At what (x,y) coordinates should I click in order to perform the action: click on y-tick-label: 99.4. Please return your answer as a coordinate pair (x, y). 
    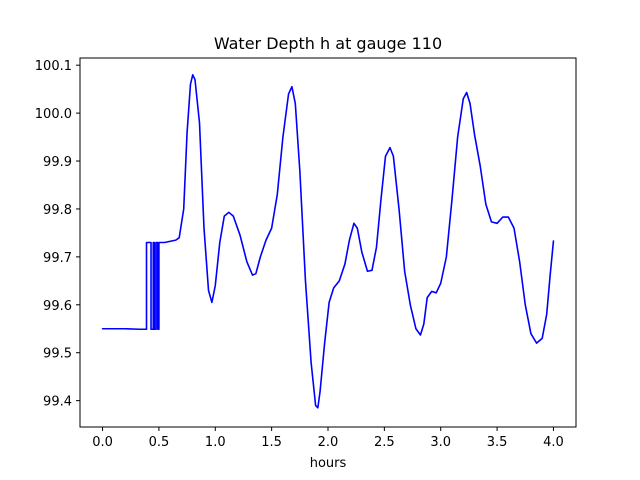
    Looking at the image, I should click on (57, 402).